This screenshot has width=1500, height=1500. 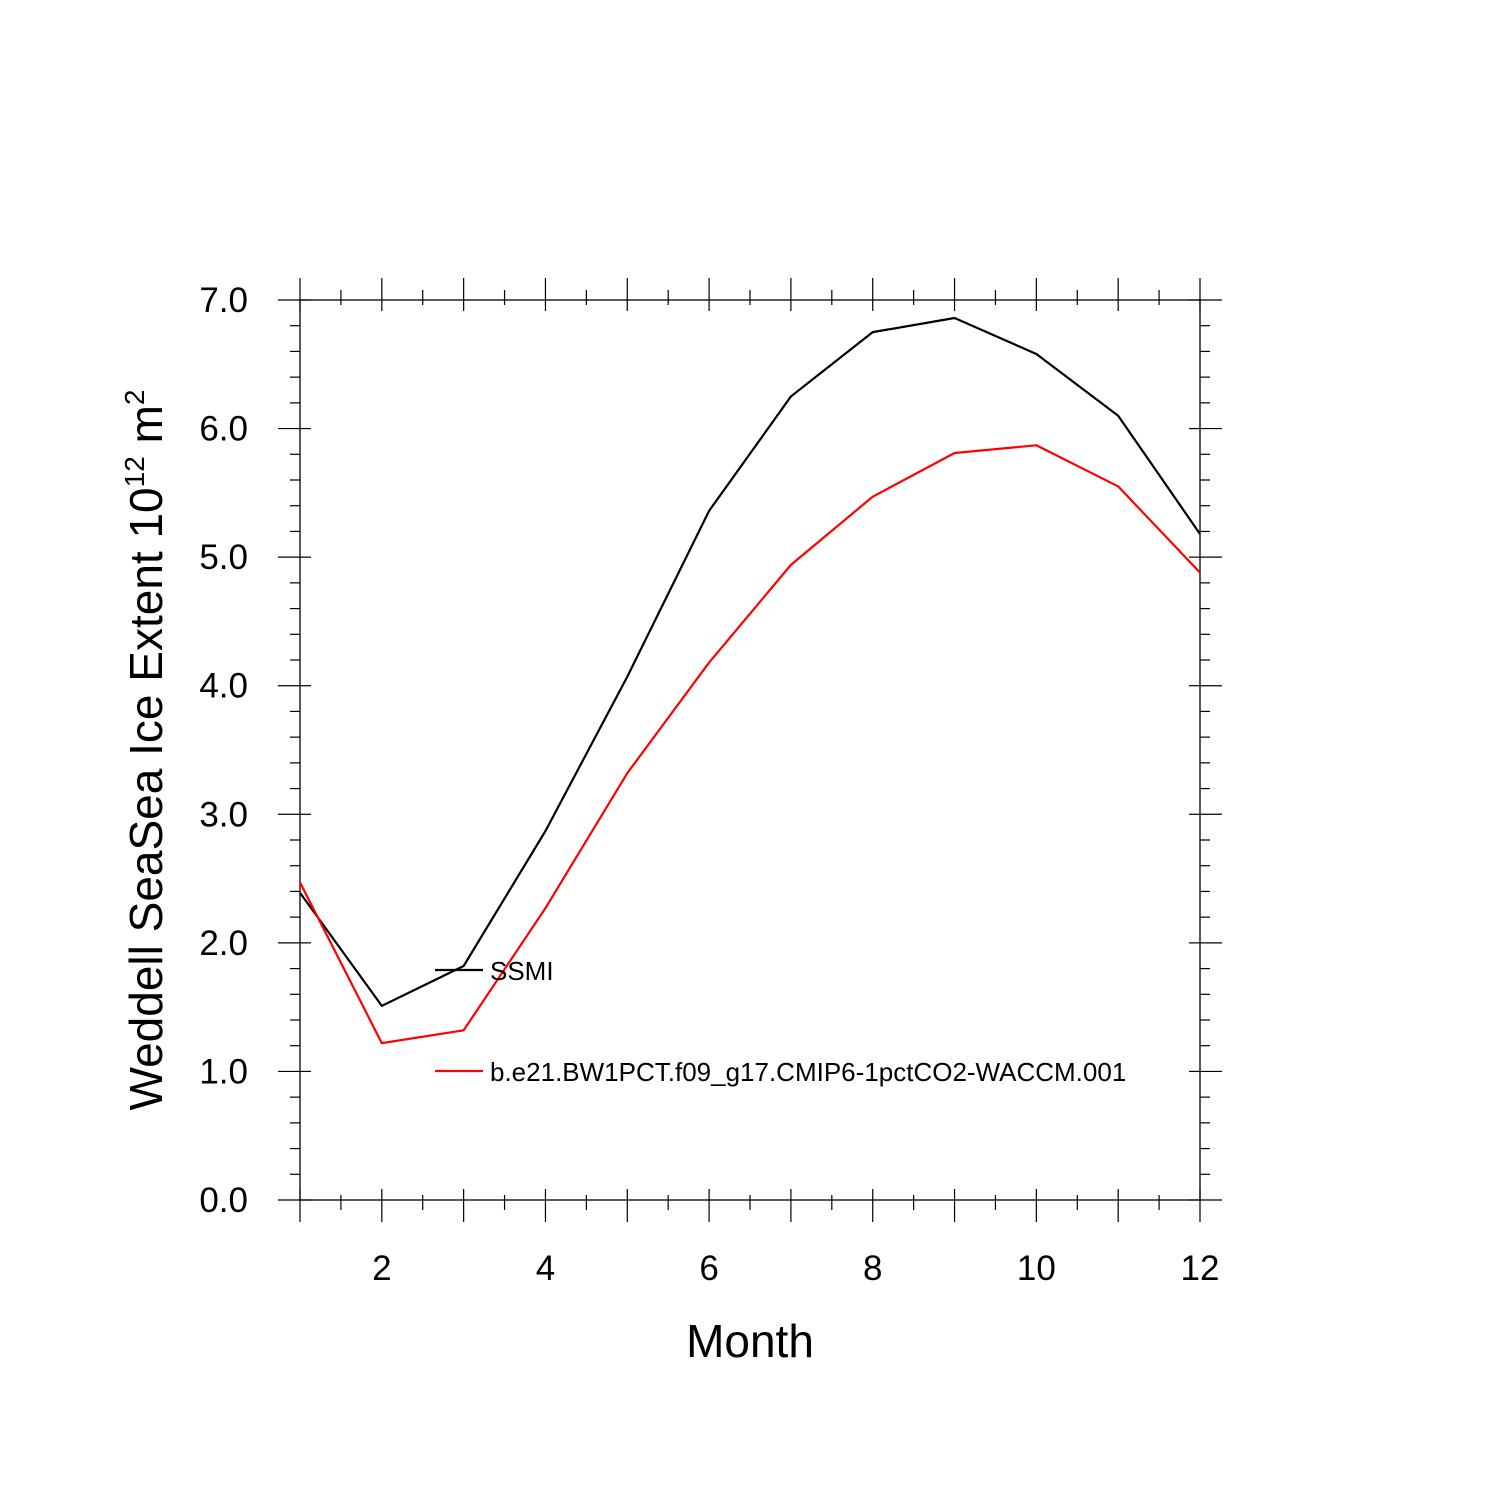 What do you see at coordinates (223, 750) in the screenshot?
I see `y-tick-labels: 0.0 1.0 2.0 3.0 4.0 5.0 6.0 7.0` at bounding box center [223, 750].